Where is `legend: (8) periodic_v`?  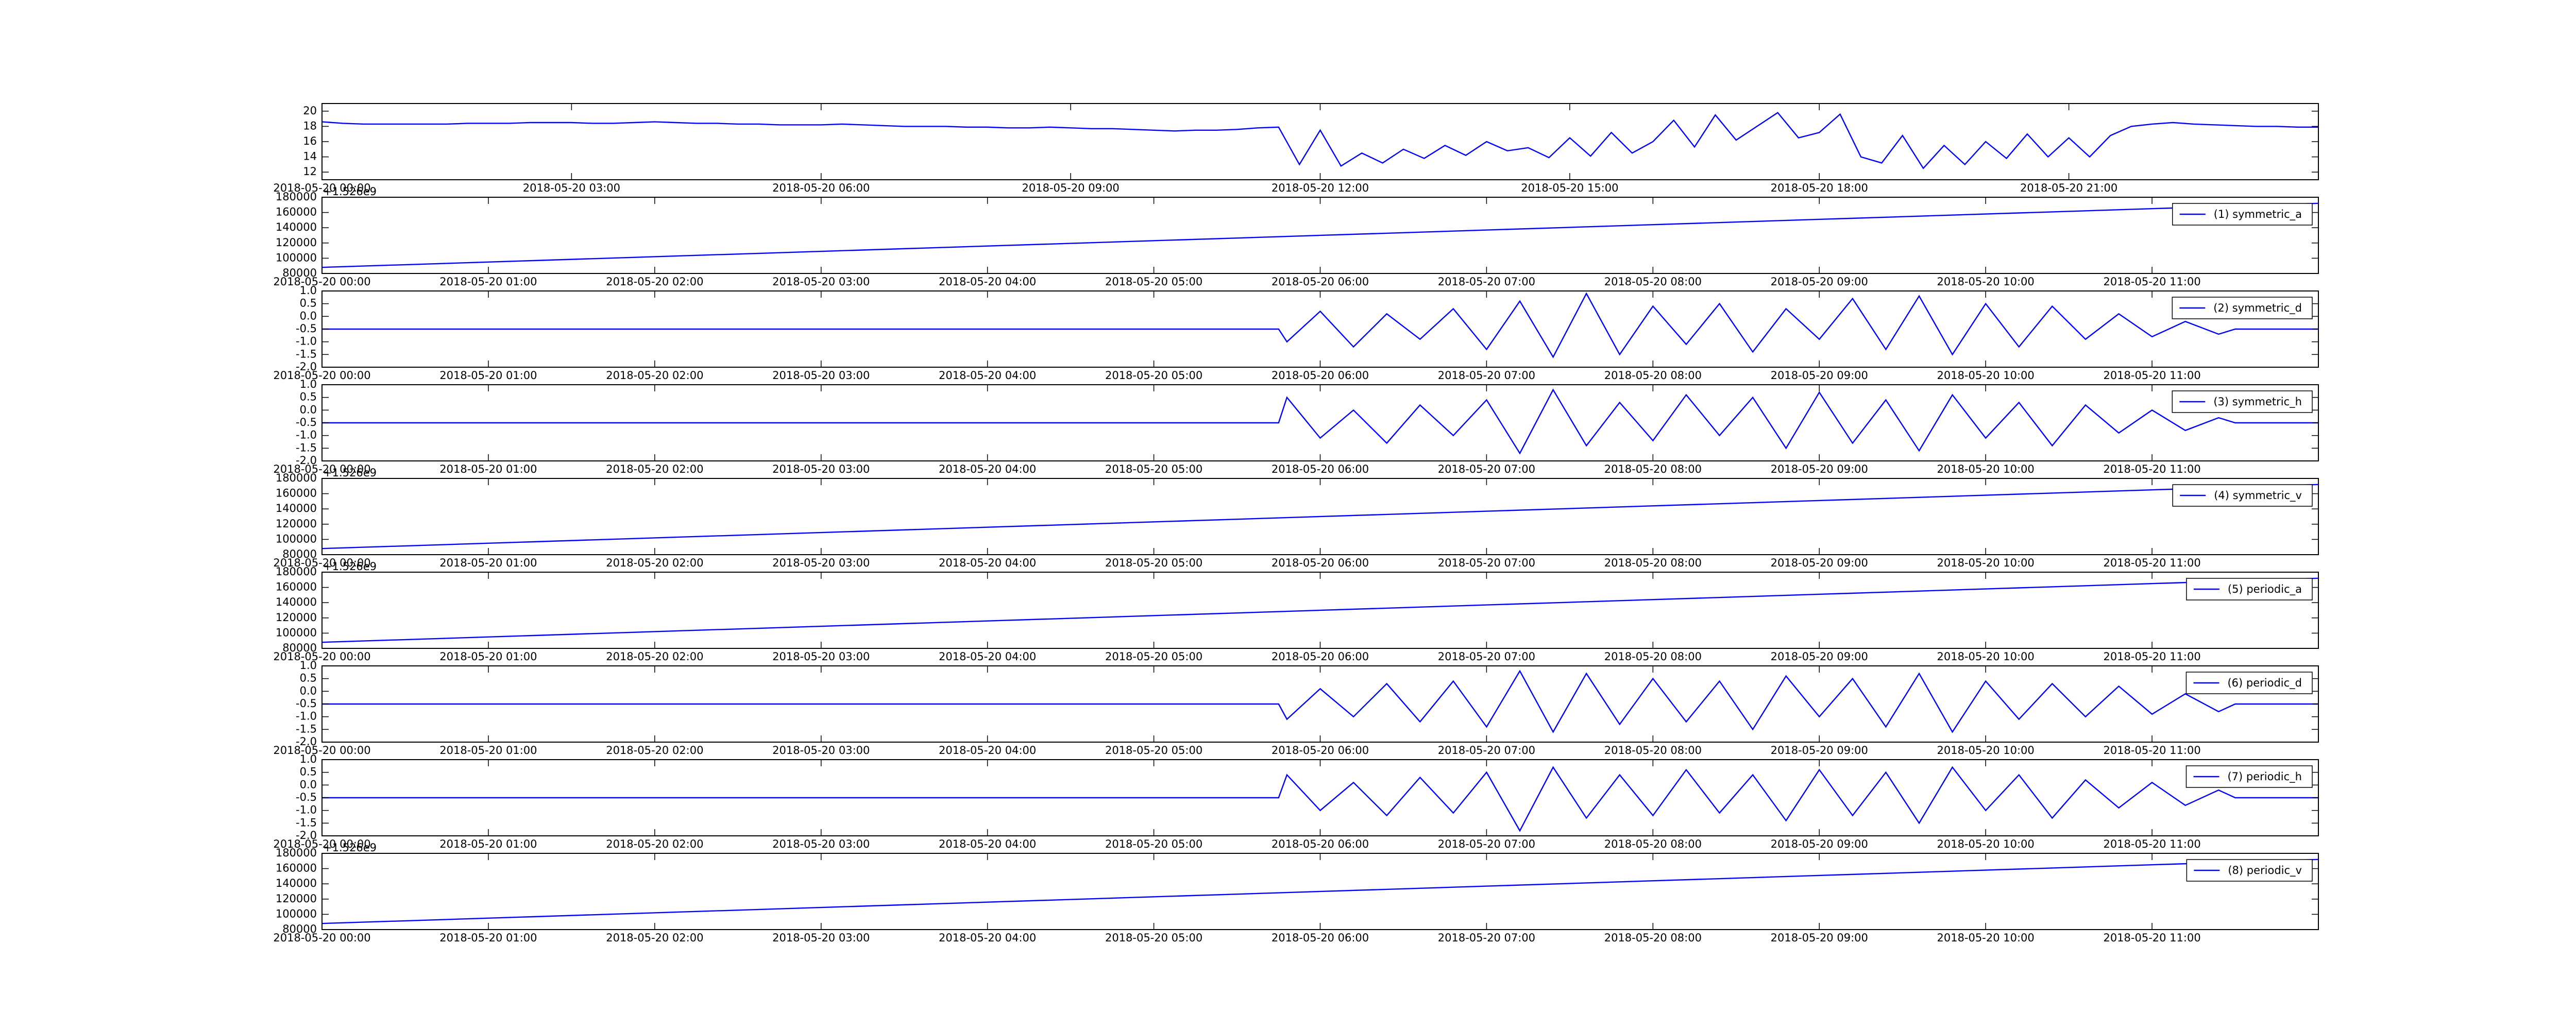 legend: (8) periodic_v is located at coordinates (2249, 870).